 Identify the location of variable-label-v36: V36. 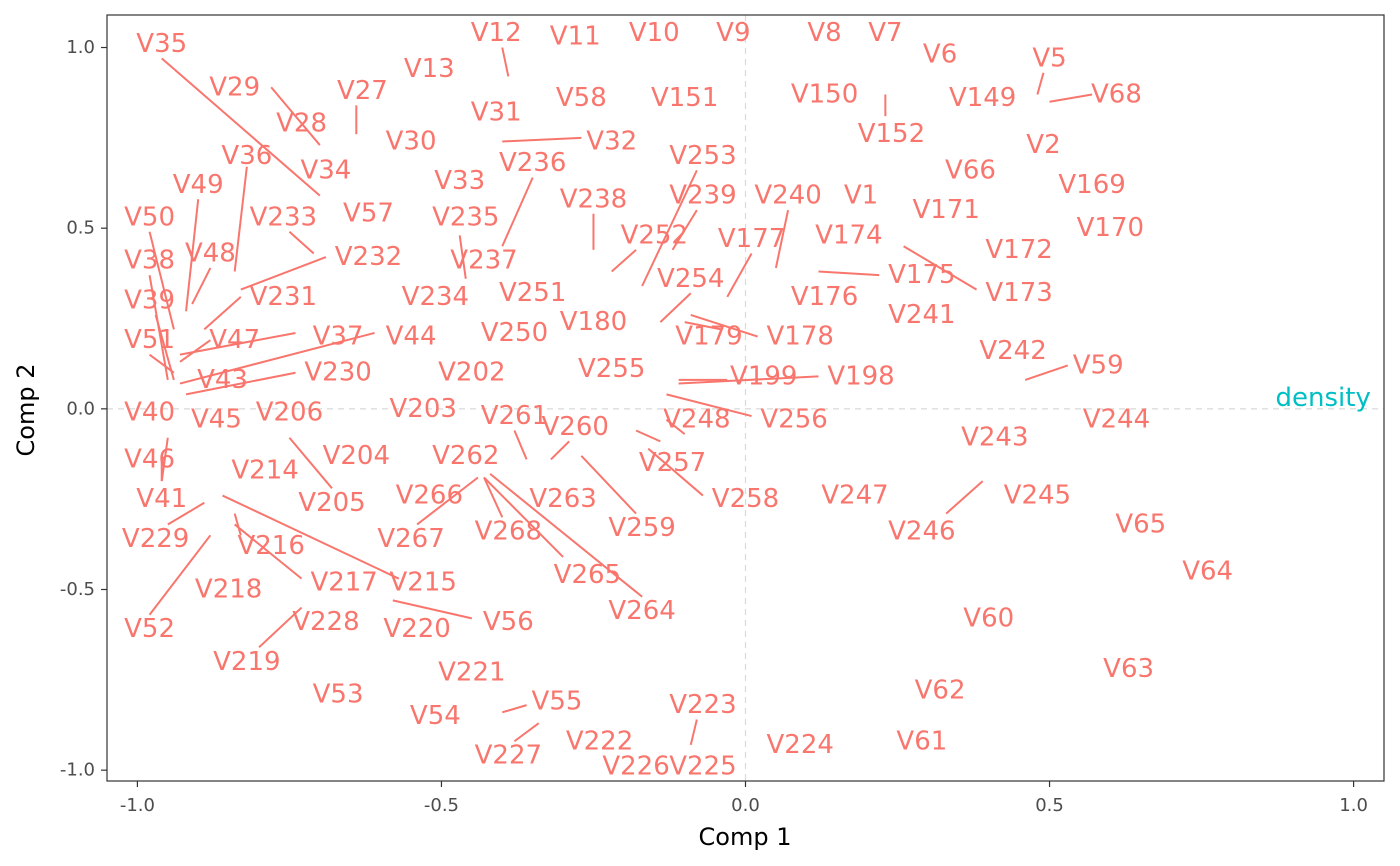
(246, 156).